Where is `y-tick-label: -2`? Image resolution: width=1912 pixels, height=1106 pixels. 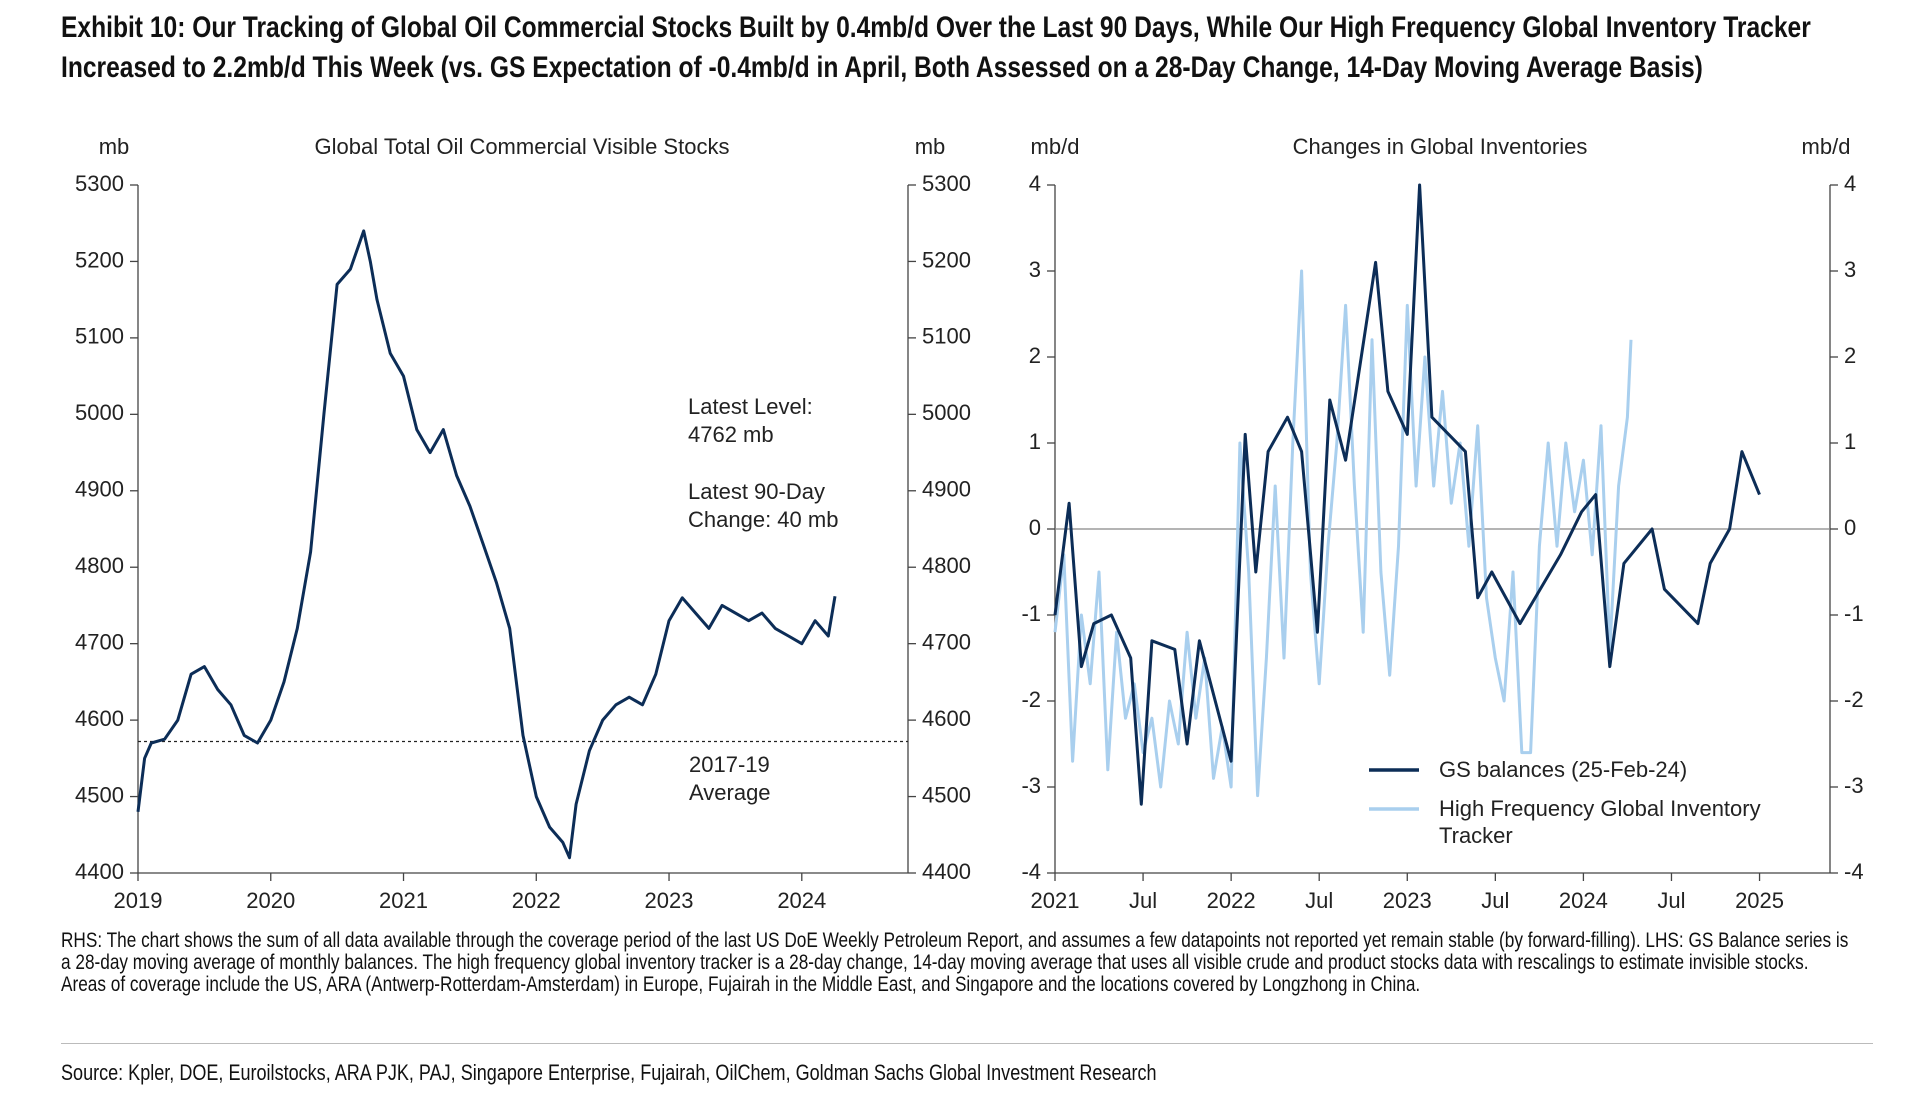 y-tick-label: -2 is located at coordinates (1031, 699).